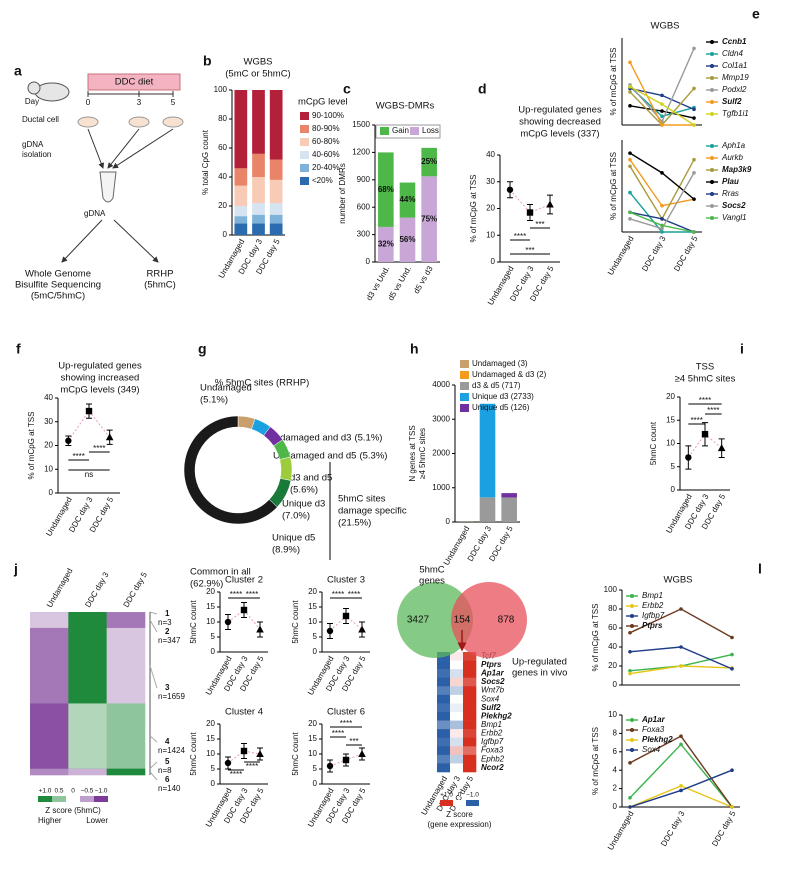 This screenshot has height=888, width=800. Describe the element at coordinates (206, 584) in the screenshot. I see `segment-value: (62.9%)` at that location.